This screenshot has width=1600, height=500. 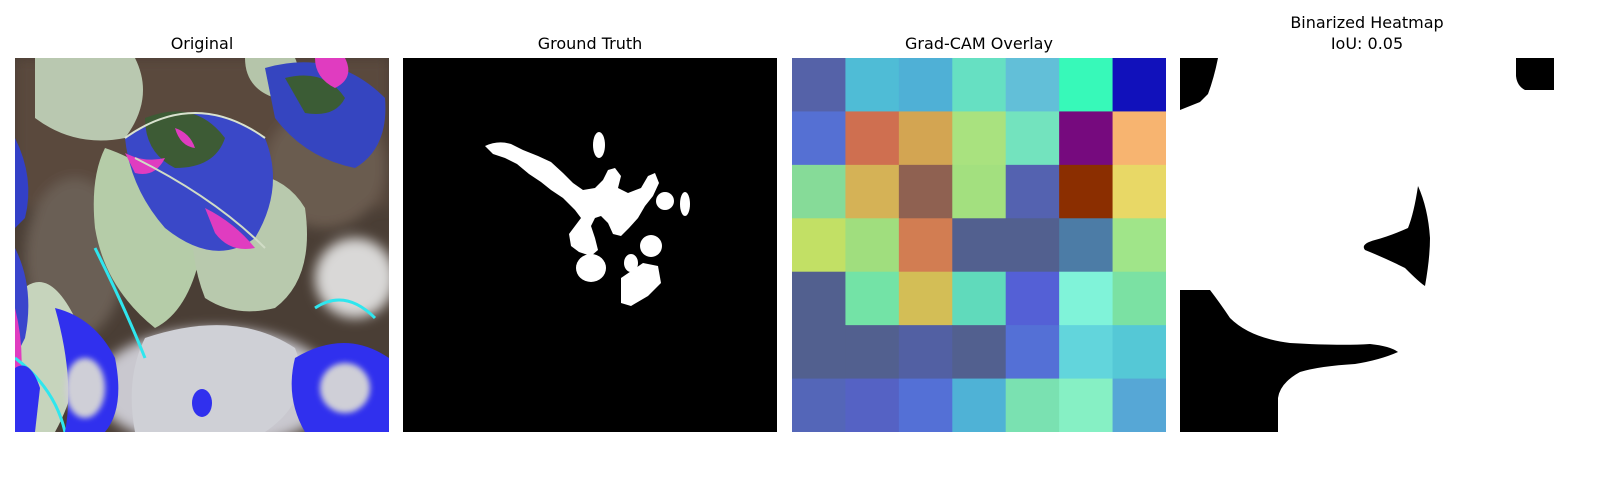 What do you see at coordinates (202, 43) in the screenshot?
I see `original-title: Original` at bounding box center [202, 43].